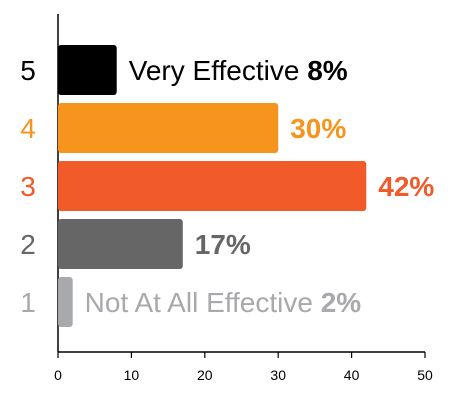 The image size is (454, 405). I want to click on value-label-2: 17%, so click(223, 244).